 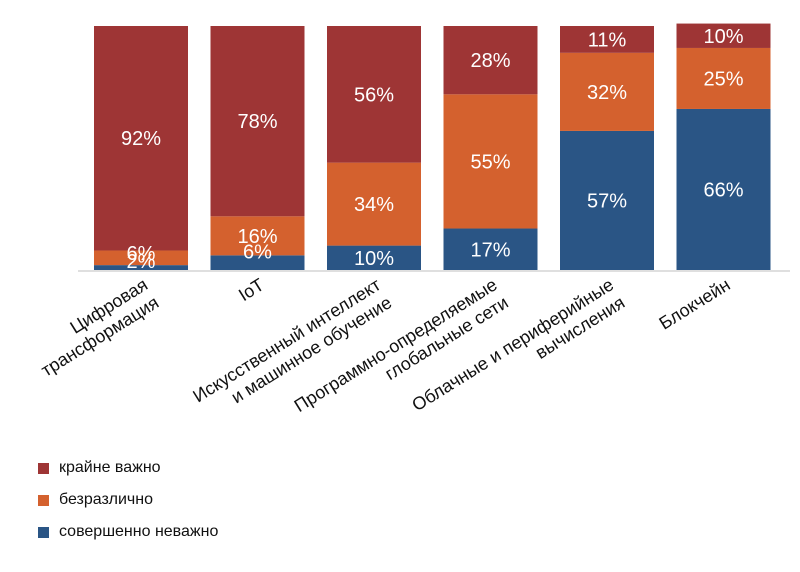 I want to click on value-label-ai-not-important: 10%, so click(x=374, y=259).